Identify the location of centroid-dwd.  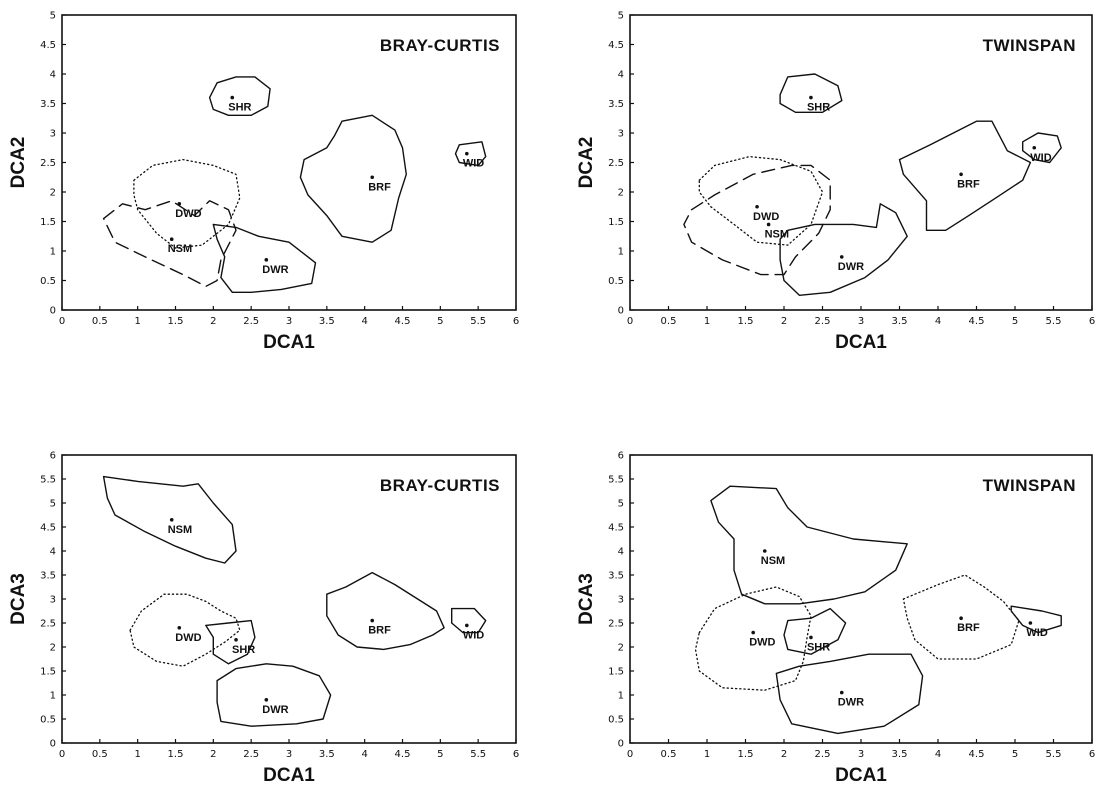
(179, 628).